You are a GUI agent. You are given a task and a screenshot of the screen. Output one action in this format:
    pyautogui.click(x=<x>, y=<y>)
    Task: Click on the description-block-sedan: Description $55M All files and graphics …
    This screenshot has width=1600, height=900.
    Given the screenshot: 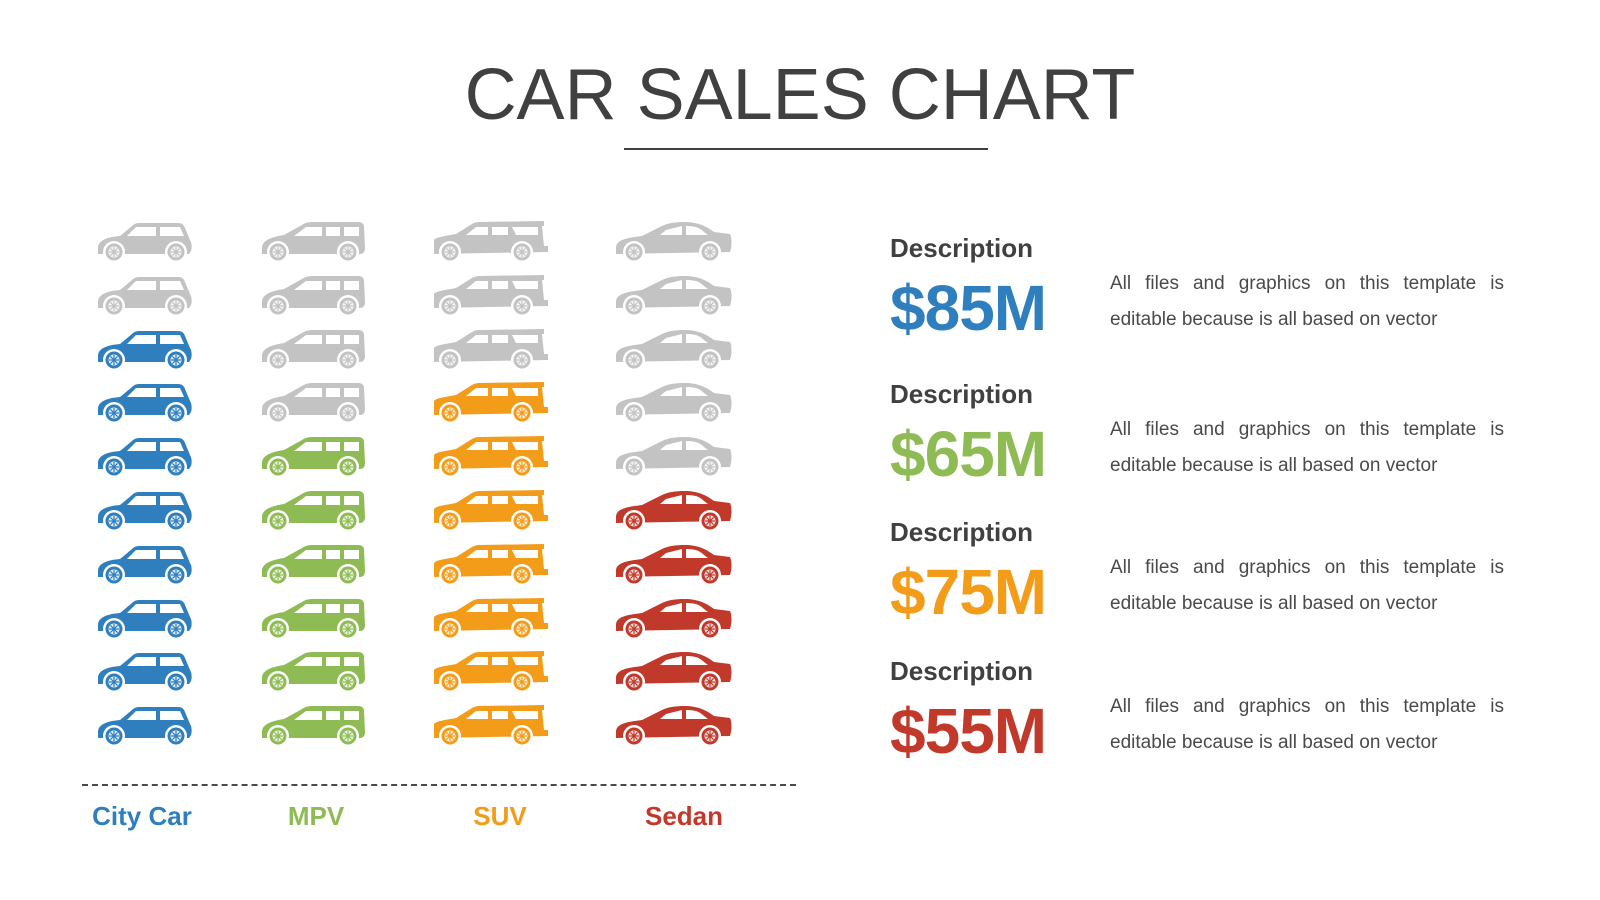 What is the action you would take?
    pyautogui.click(x=1200, y=711)
    